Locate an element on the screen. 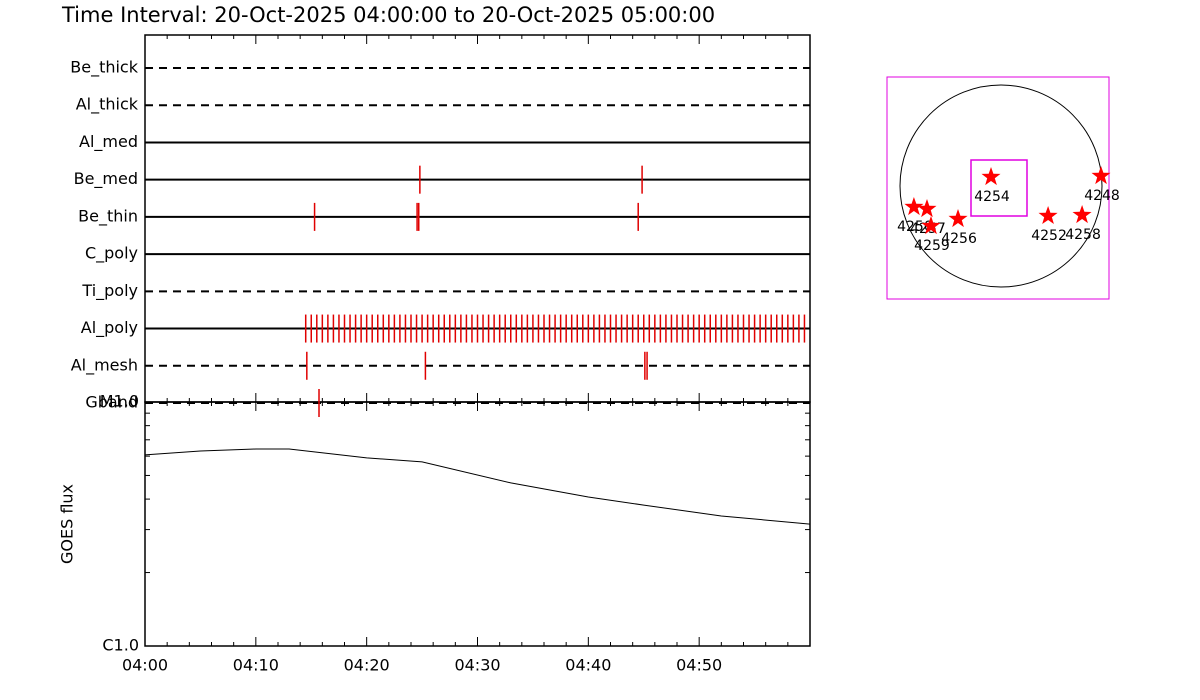 The width and height of the screenshot is (1200, 700). row-label: Al_mesh is located at coordinates (104, 365).